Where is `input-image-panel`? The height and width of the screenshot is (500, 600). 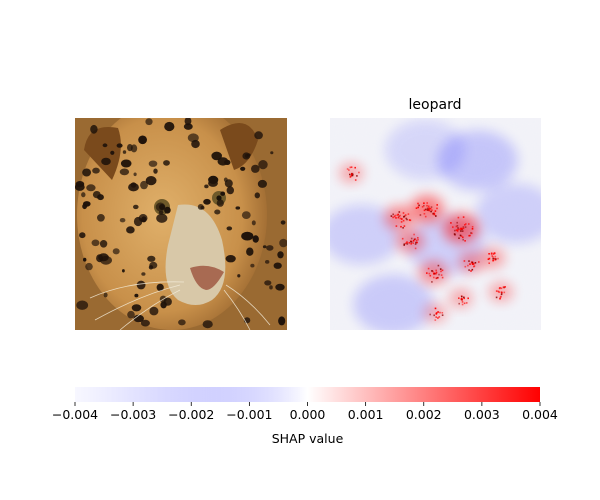
input-image-panel is located at coordinates (181, 224).